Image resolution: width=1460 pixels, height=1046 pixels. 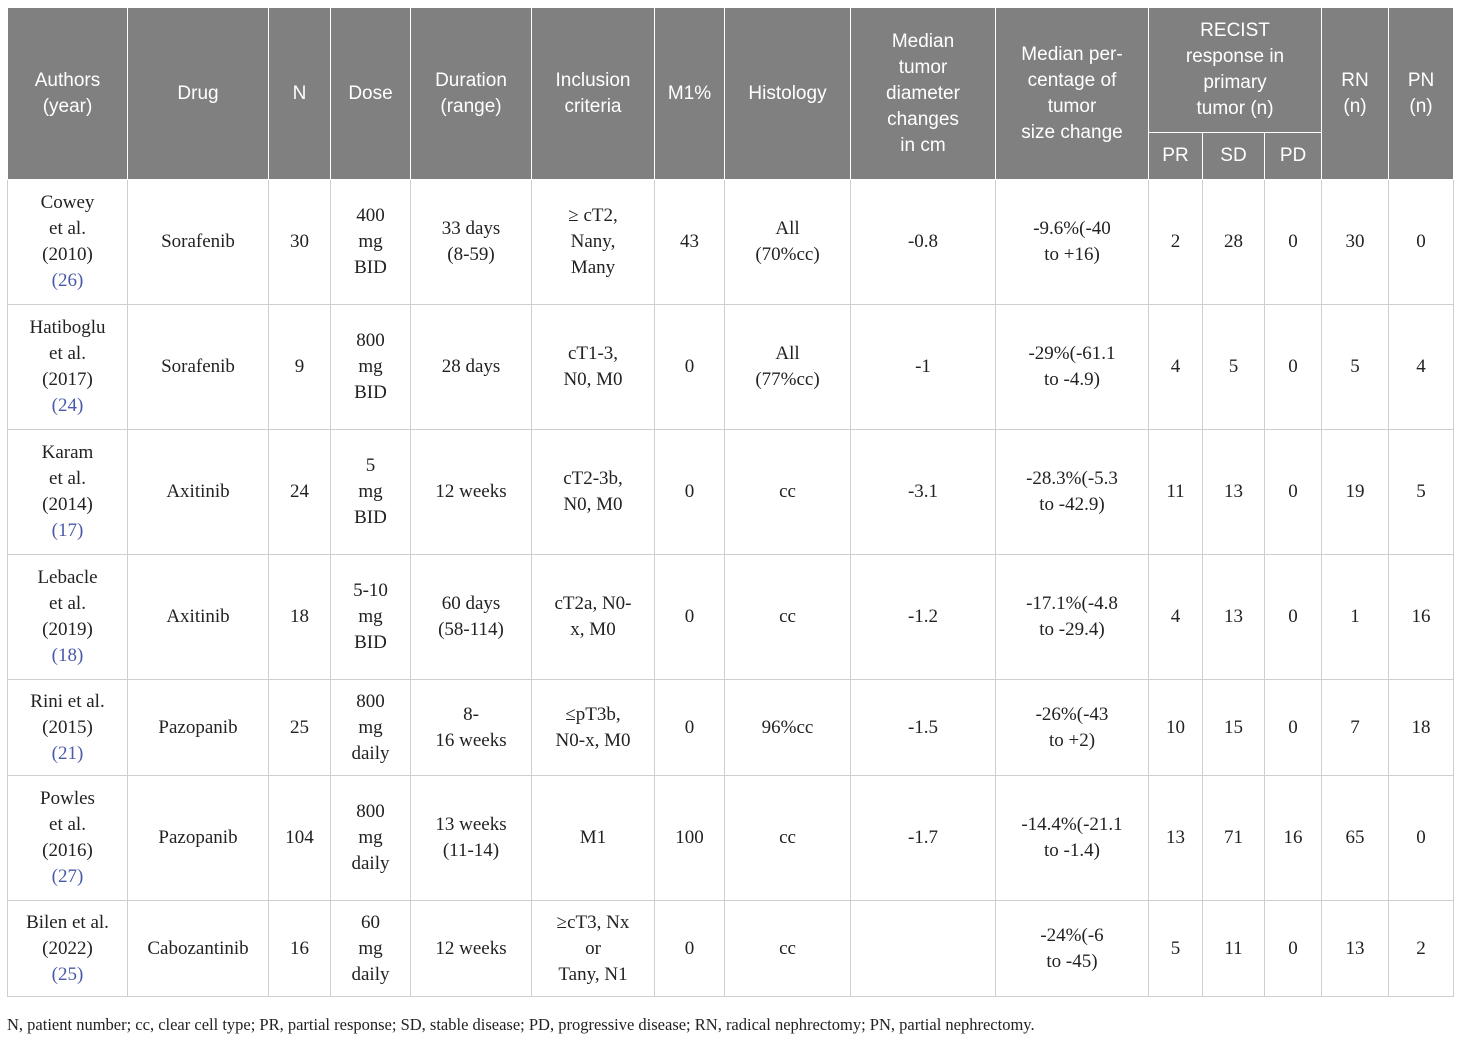 I want to click on cell-sd: 13, so click(x=1233, y=617).